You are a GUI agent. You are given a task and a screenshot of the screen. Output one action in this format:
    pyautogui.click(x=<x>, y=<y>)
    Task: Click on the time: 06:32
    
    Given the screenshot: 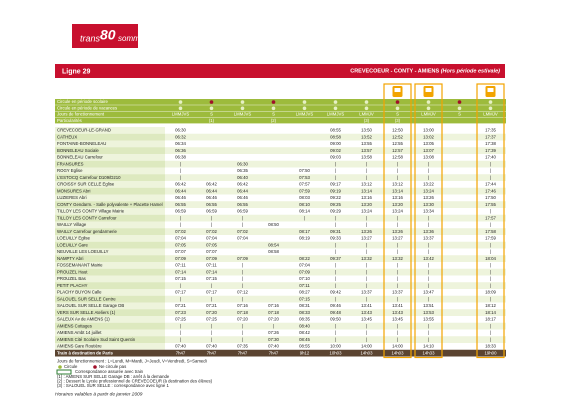 What is the action you would take?
    pyautogui.click(x=180, y=136)
    